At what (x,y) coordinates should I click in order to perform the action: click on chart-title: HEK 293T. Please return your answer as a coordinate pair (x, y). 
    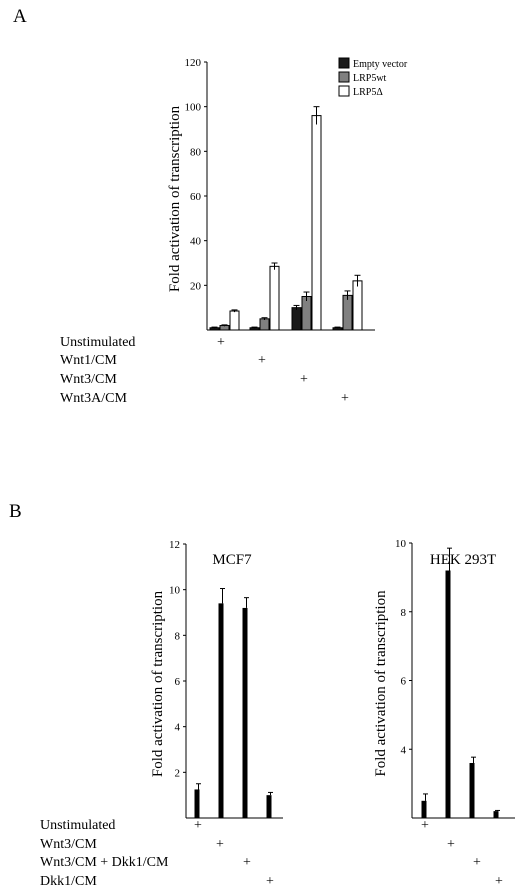
    Looking at the image, I should click on (463, 560).